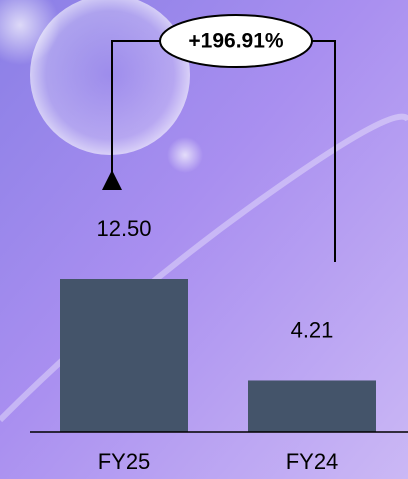  I want to click on annotation: +196.91%, so click(235, 41).